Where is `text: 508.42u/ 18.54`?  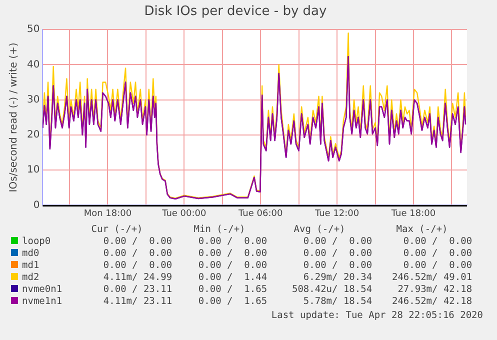
text: 508.42u/ 18.54 is located at coordinates (331, 289).